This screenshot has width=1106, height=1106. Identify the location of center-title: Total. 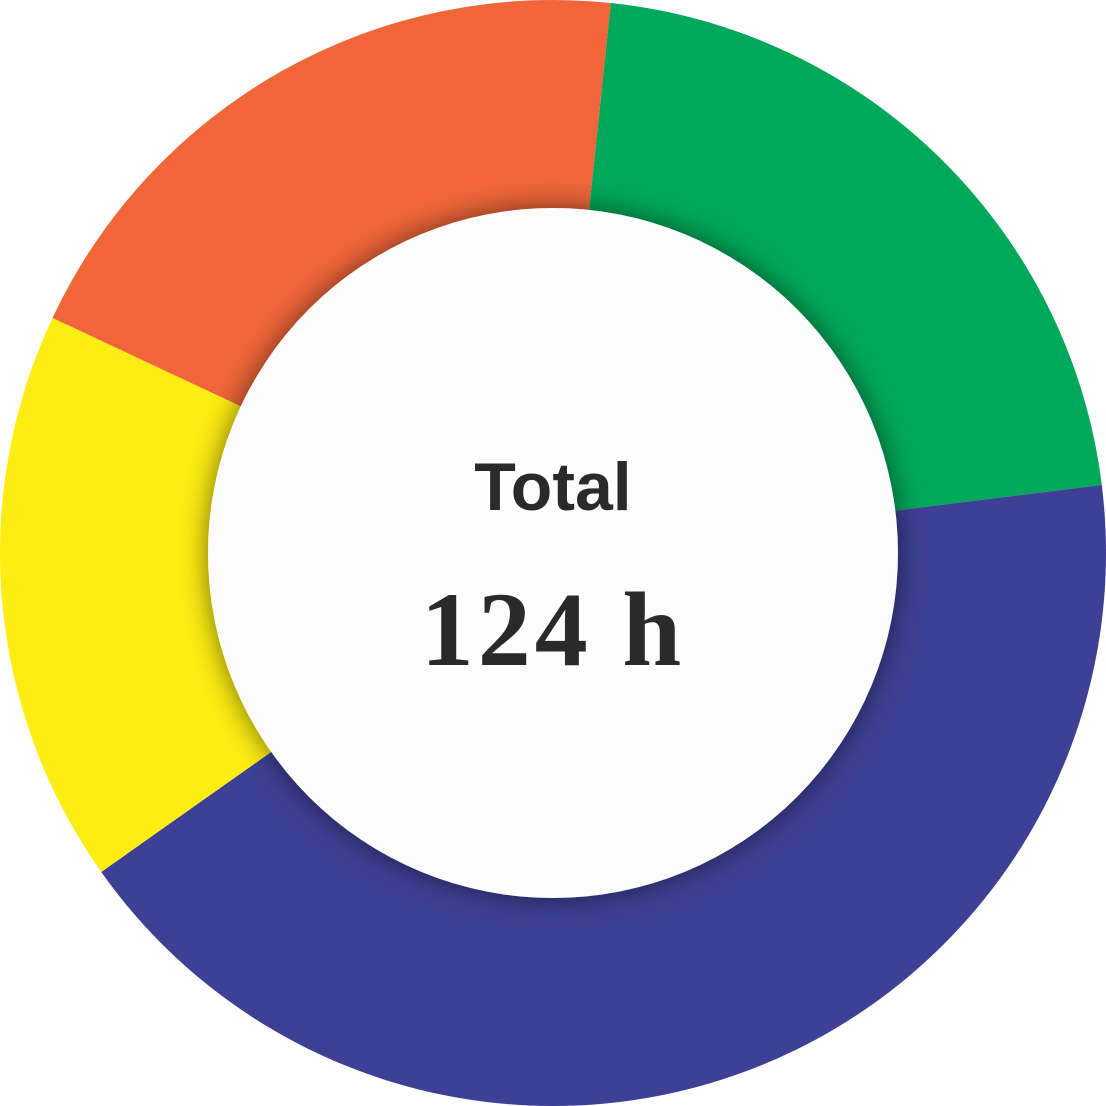
(553, 487).